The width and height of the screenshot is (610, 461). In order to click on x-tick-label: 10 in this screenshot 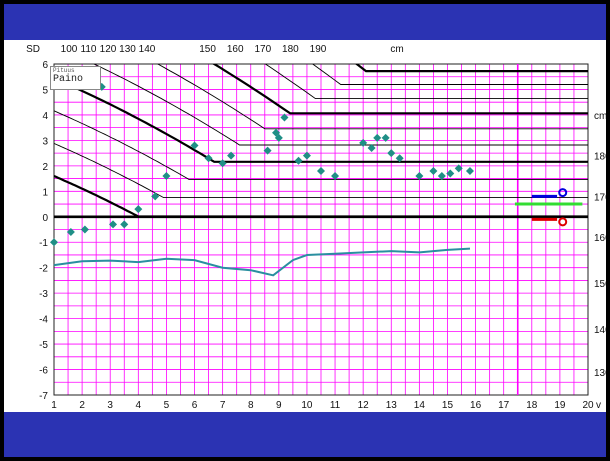, I will do `click(307, 405)`.